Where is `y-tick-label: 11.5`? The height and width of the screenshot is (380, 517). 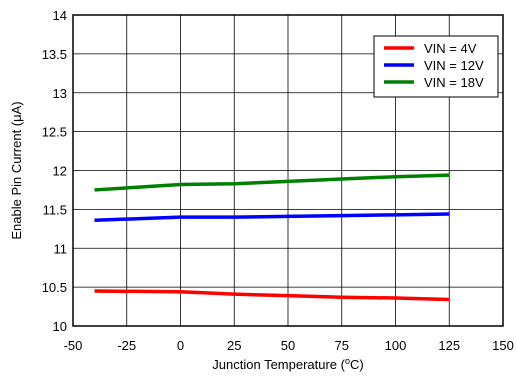 y-tick-label: 11.5 is located at coordinates (55, 209).